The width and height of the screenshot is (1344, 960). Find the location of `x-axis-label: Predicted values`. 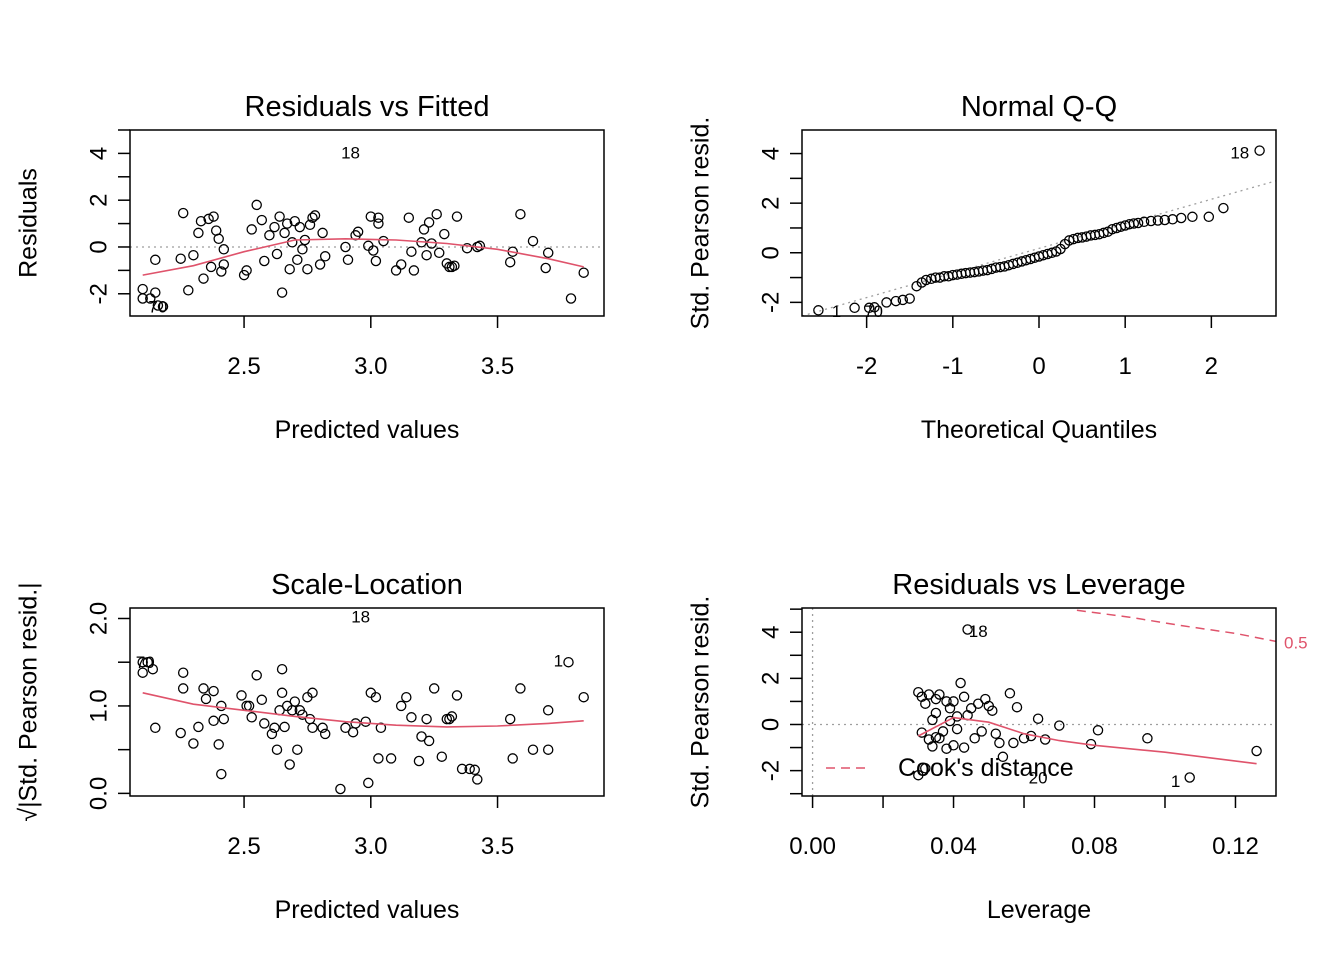

x-axis-label: Predicted values is located at coordinates (367, 910).